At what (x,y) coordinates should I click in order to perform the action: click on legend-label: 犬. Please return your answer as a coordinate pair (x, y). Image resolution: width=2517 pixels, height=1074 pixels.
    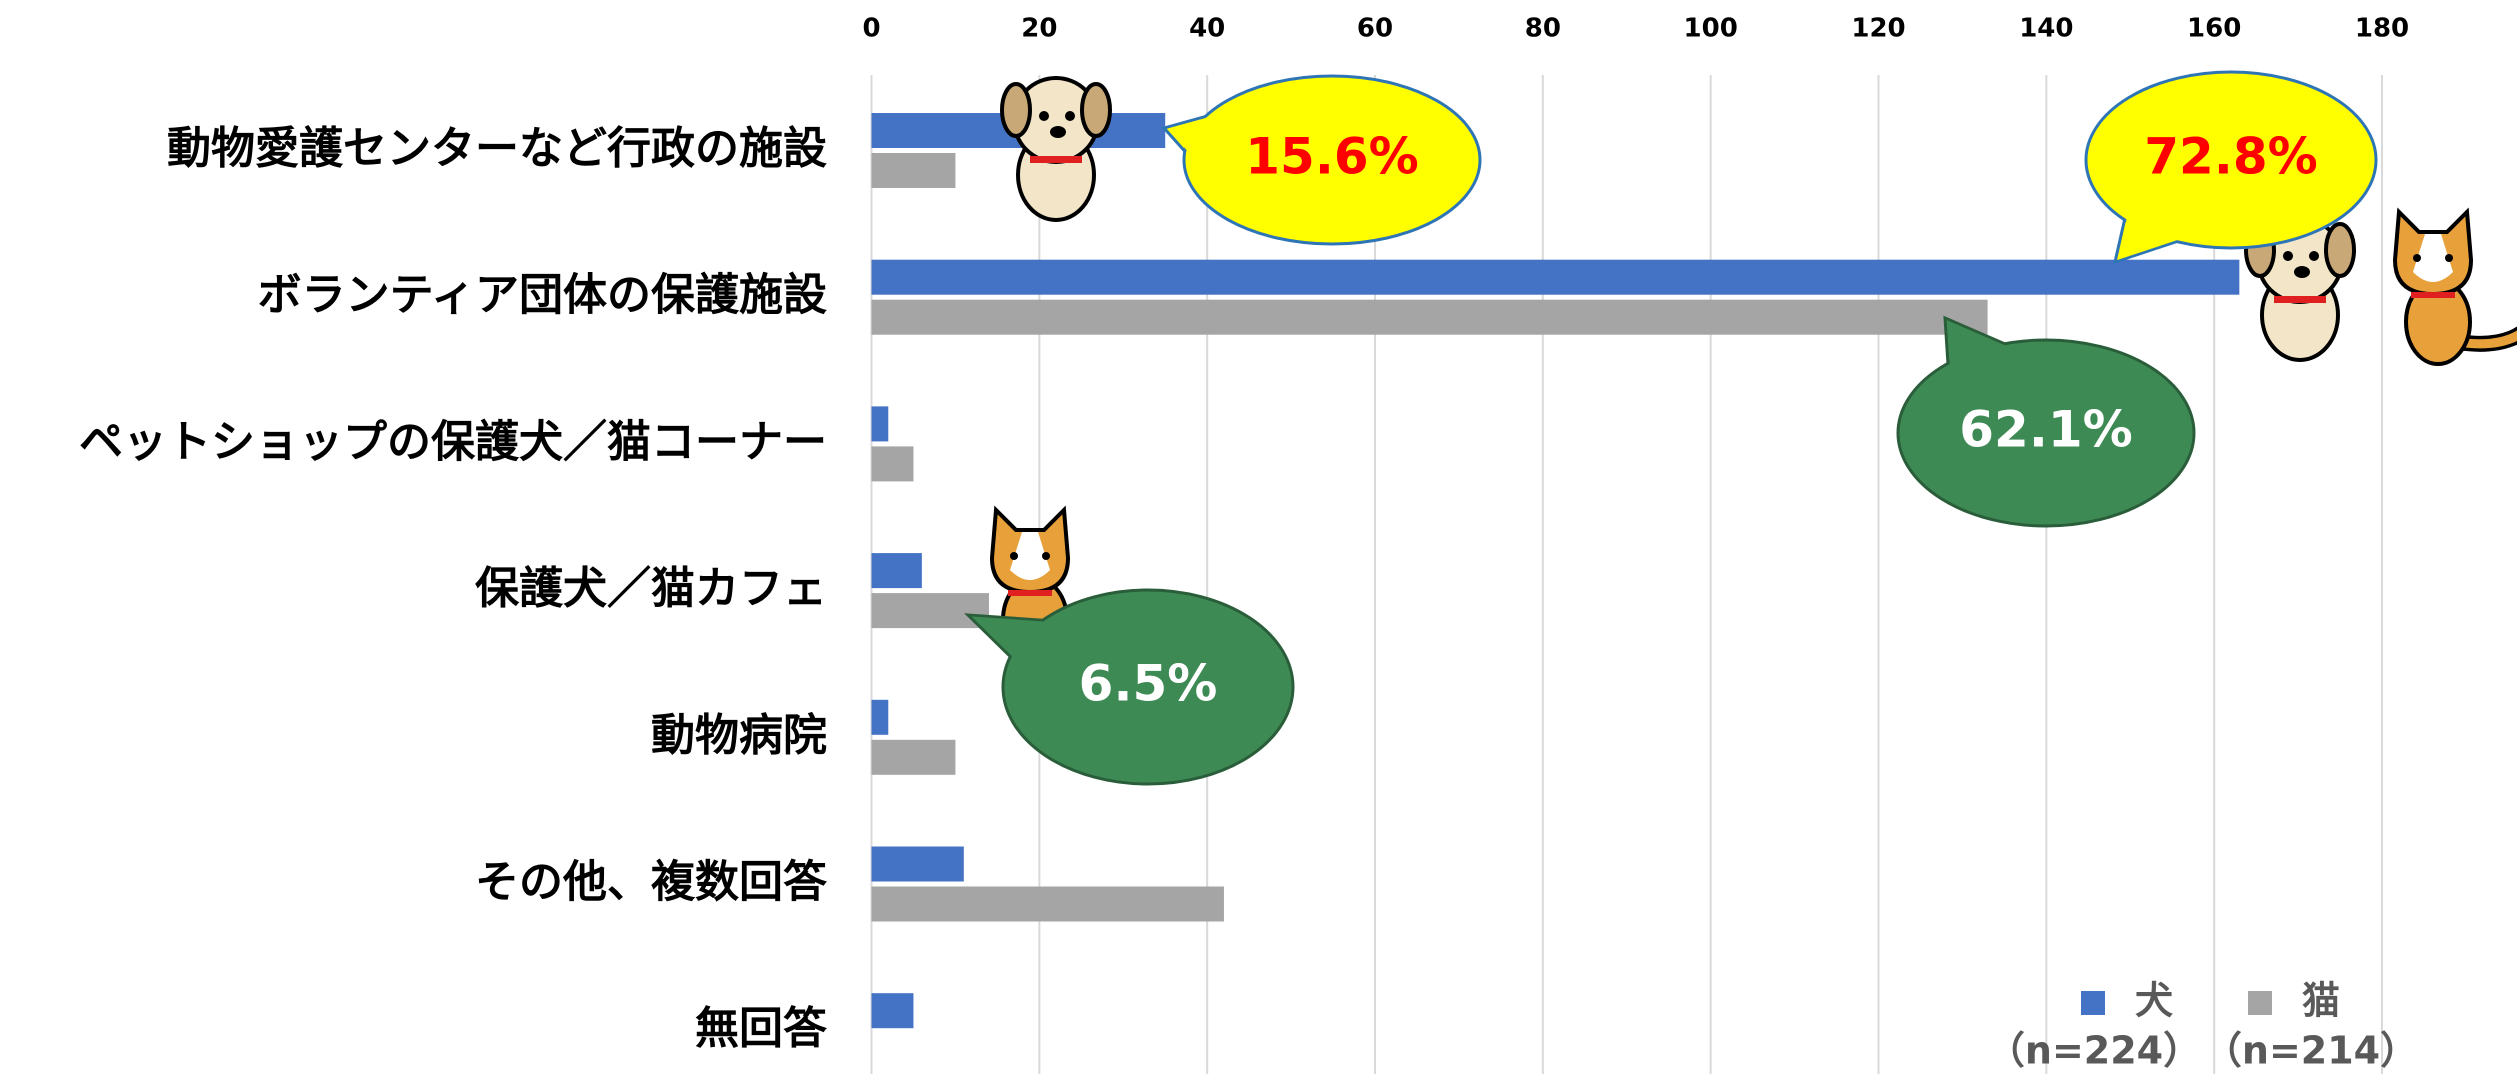
    Looking at the image, I should click on (2154, 1001).